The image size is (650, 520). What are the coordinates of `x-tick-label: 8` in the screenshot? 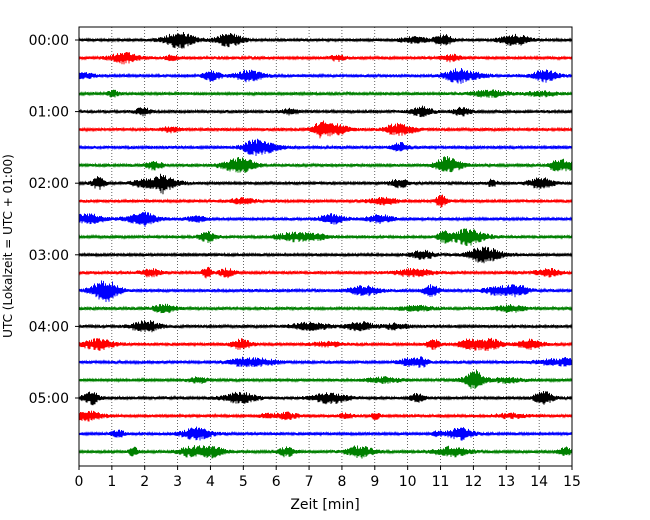 It's located at (341, 482).